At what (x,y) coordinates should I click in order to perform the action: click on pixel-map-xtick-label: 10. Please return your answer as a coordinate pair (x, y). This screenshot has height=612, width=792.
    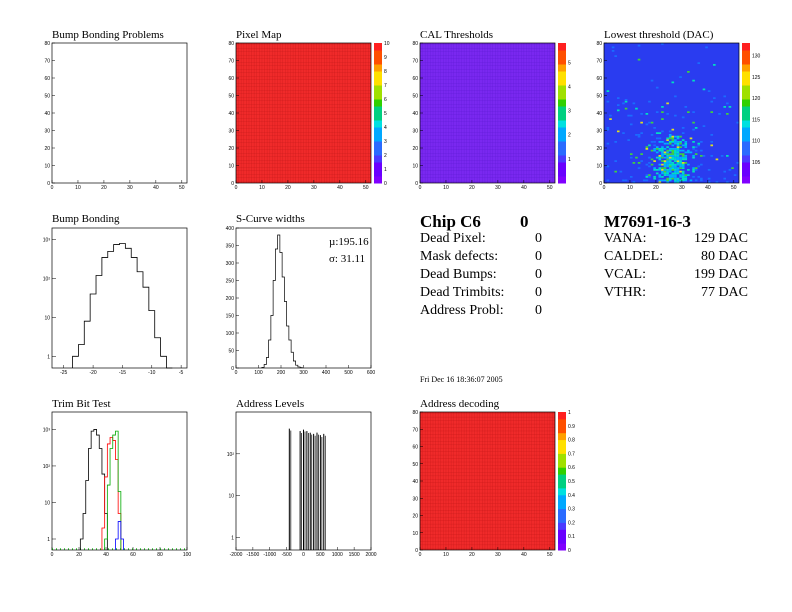
    Looking at the image, I should click on (262, 188).